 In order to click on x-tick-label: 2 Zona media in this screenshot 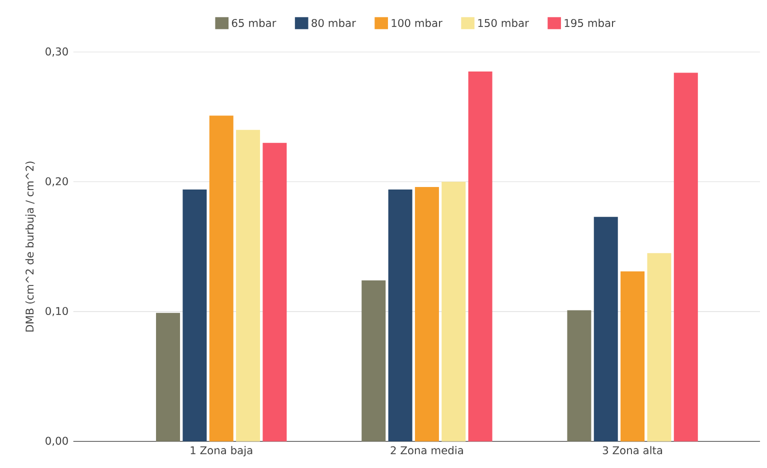, I will do `click(426, 450)`.